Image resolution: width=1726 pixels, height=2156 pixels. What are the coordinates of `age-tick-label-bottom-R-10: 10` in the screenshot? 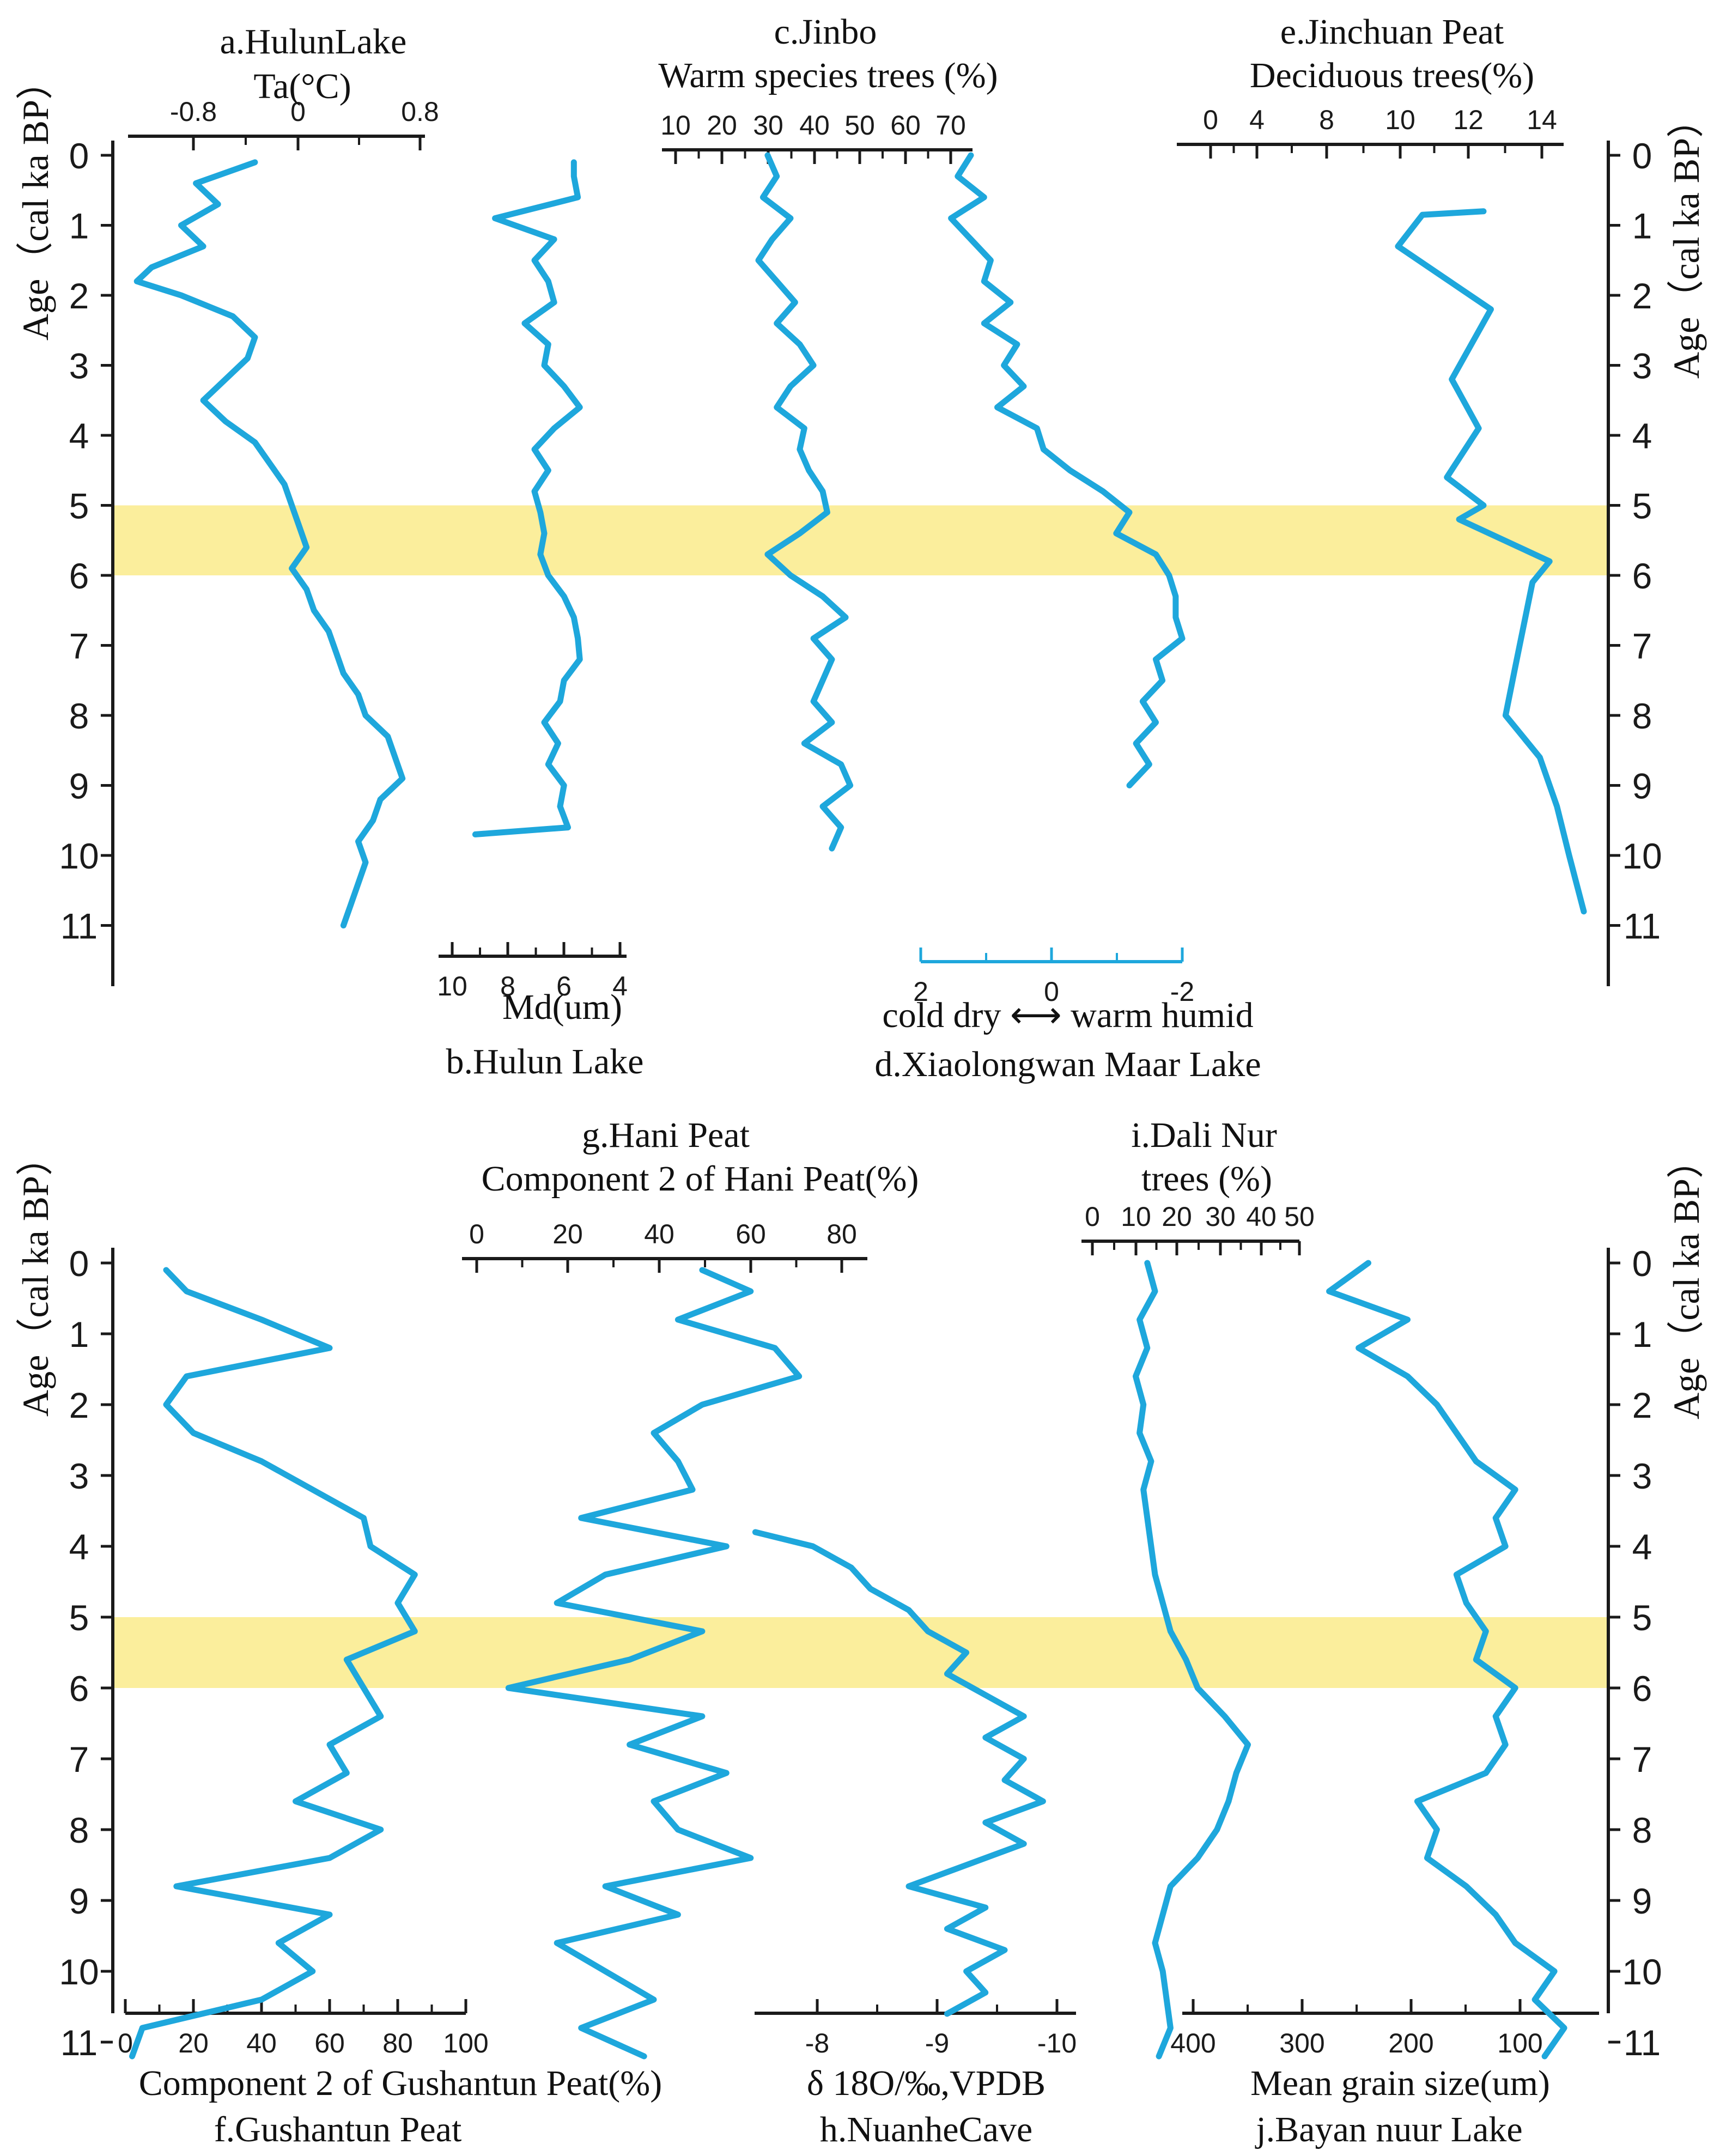 It's located at (1642, 1972).